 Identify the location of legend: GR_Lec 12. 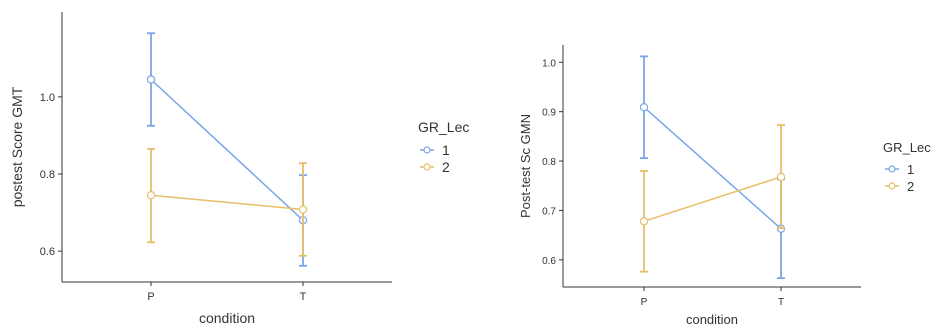
(443, 147).